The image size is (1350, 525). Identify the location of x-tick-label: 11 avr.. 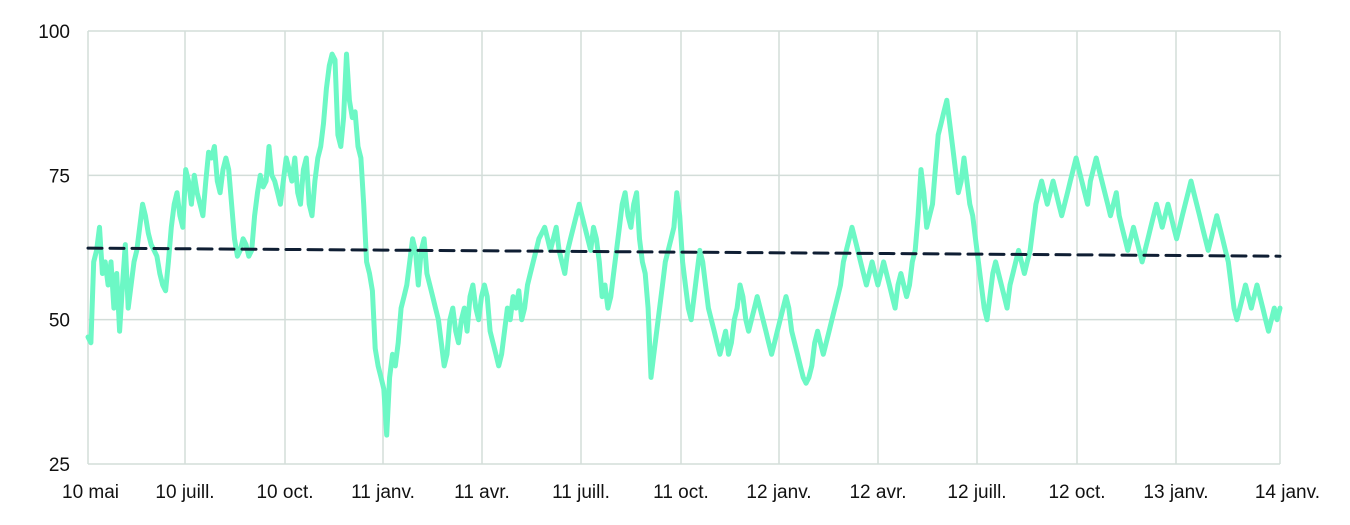
(482, 492).